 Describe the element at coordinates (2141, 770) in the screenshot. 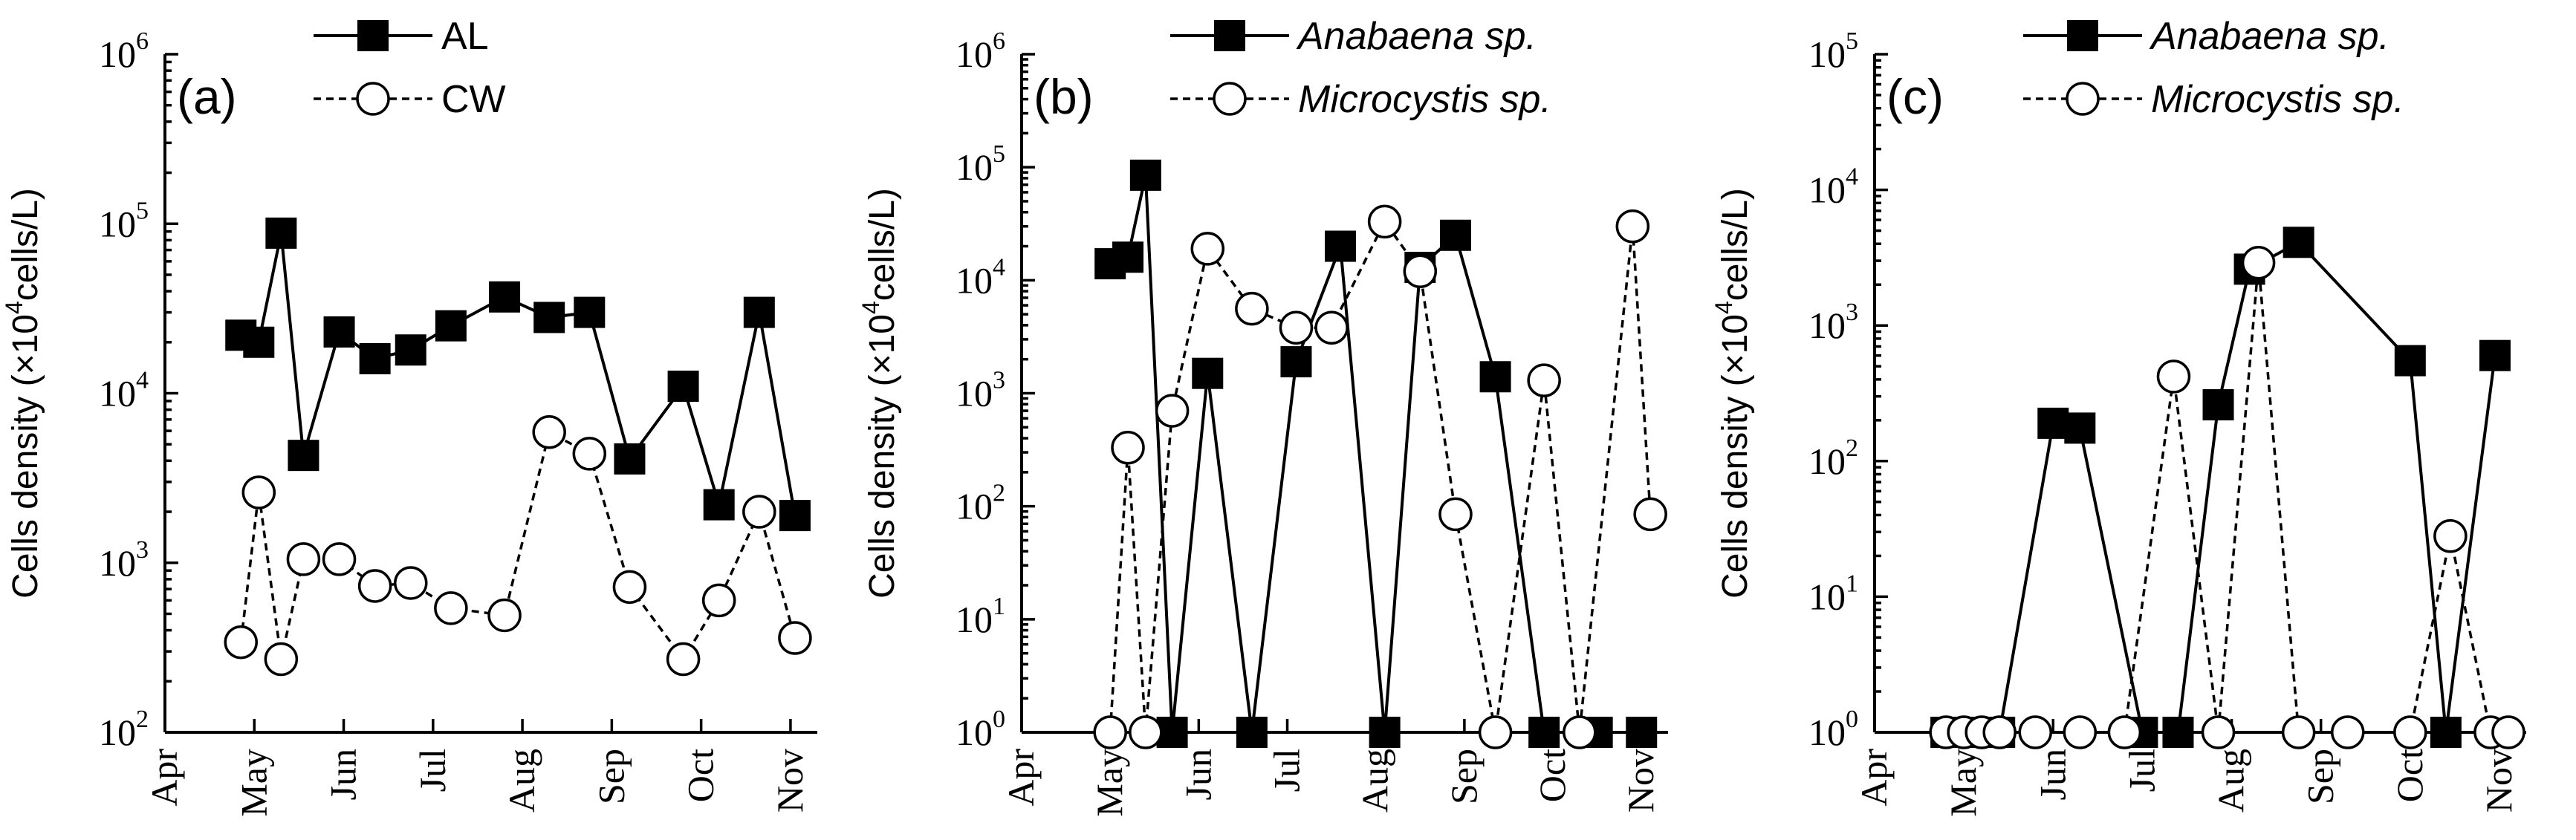

I see `x-tick-label: Jul` at that location.